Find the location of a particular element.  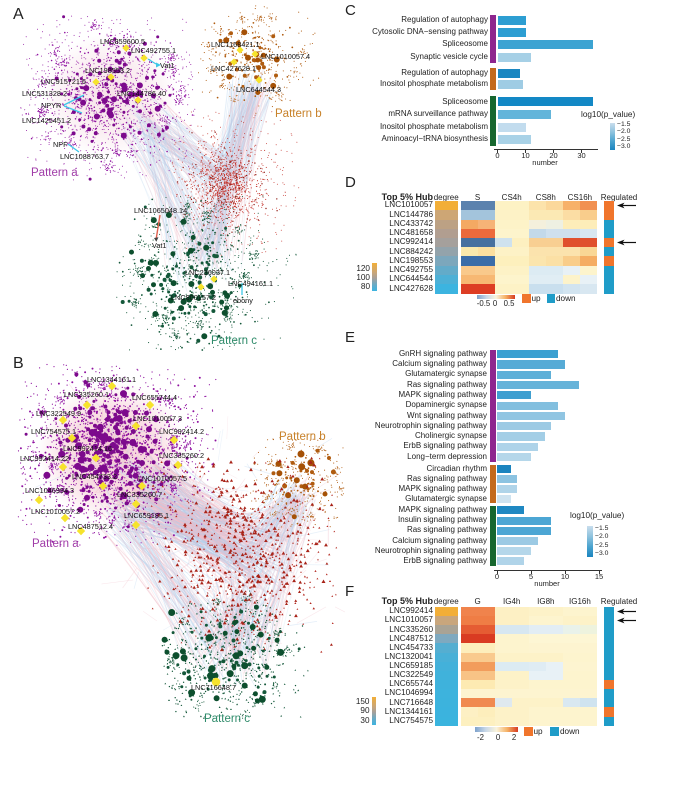

svg-text: LNC754575.1 is located at coordinates (53, 431).